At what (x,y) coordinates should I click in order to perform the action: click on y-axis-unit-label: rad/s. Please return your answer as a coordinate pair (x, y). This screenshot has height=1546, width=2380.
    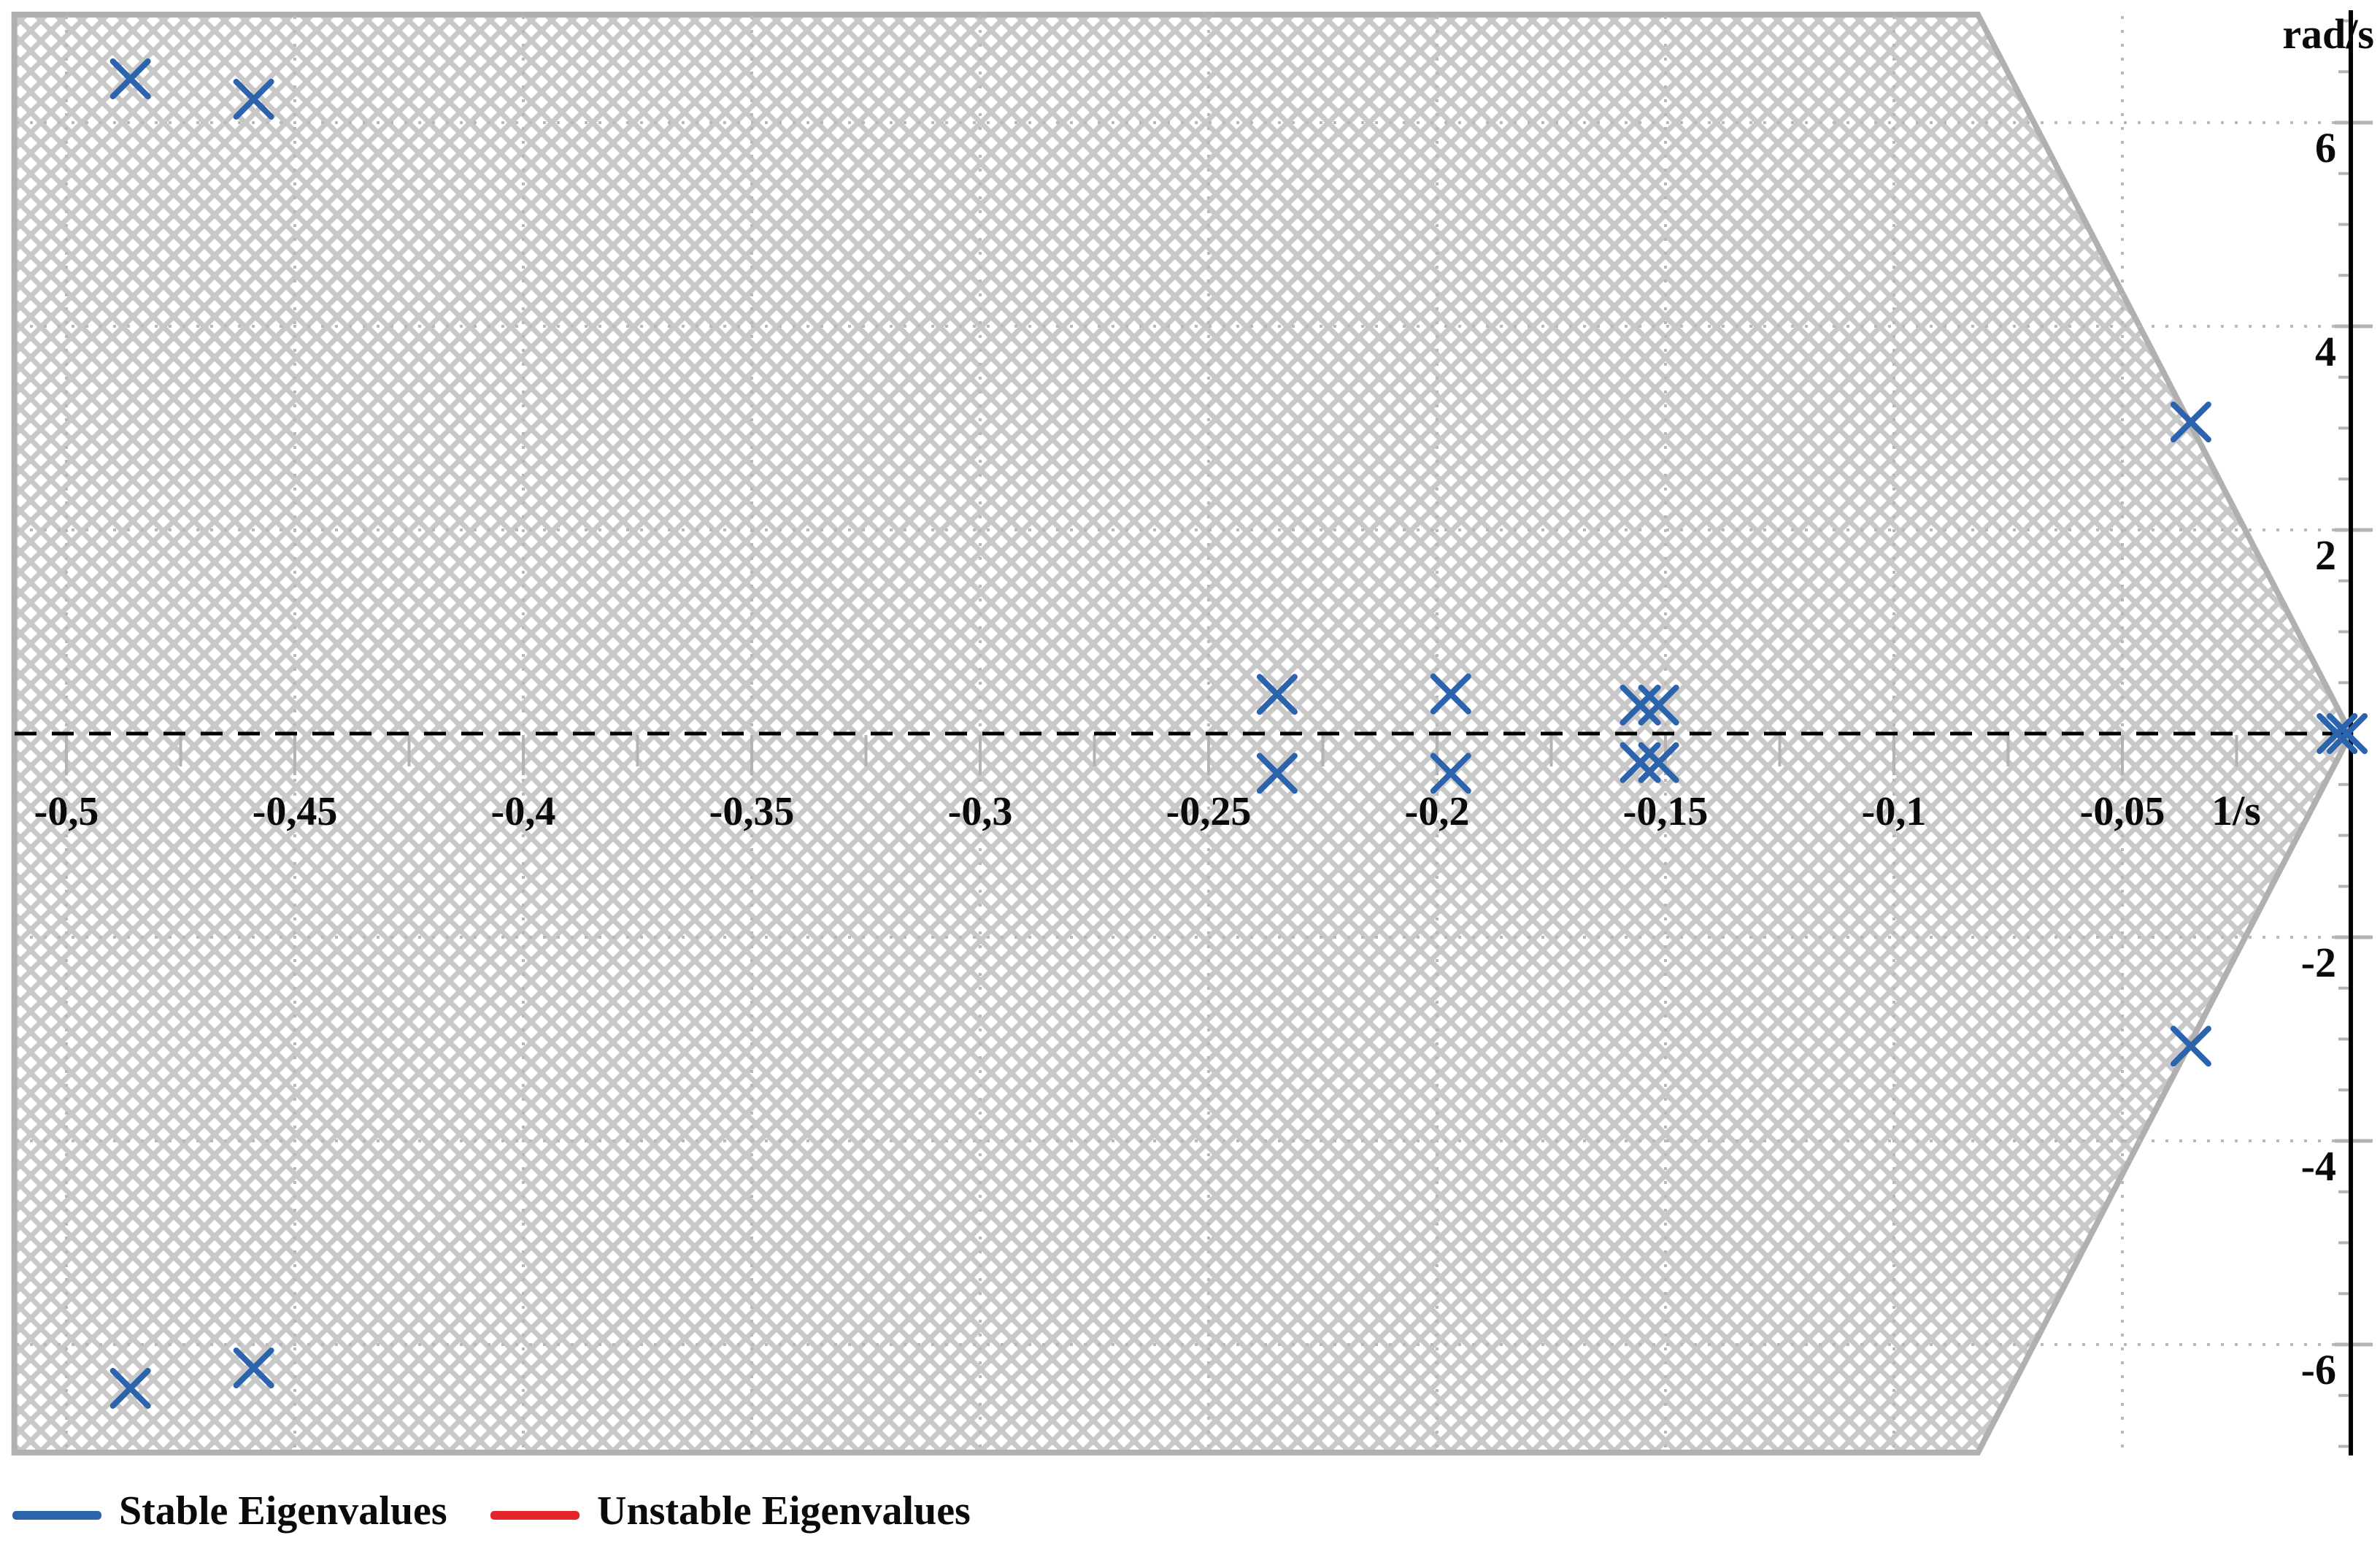
    Looking at the image, I should click on (2328, 34).